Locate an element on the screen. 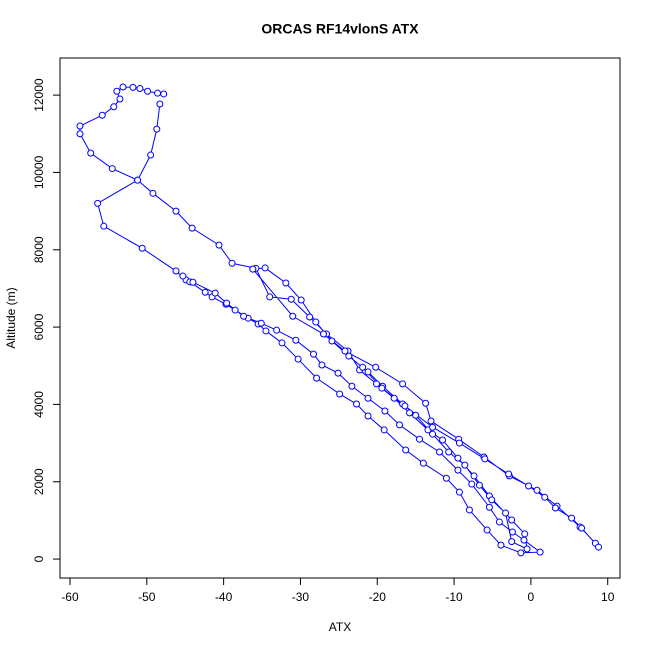  x-axis-label: ATX is located at coordinates (340, 627).